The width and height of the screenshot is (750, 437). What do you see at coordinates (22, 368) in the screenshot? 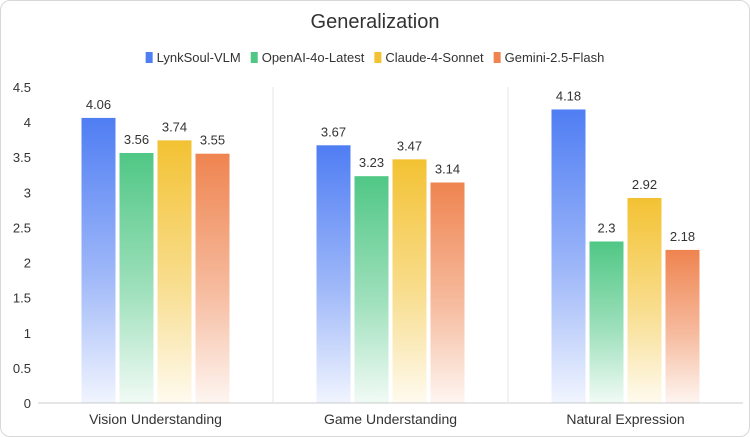
I see `y-tick-label: 0.5` at bounding box center [22, 368].